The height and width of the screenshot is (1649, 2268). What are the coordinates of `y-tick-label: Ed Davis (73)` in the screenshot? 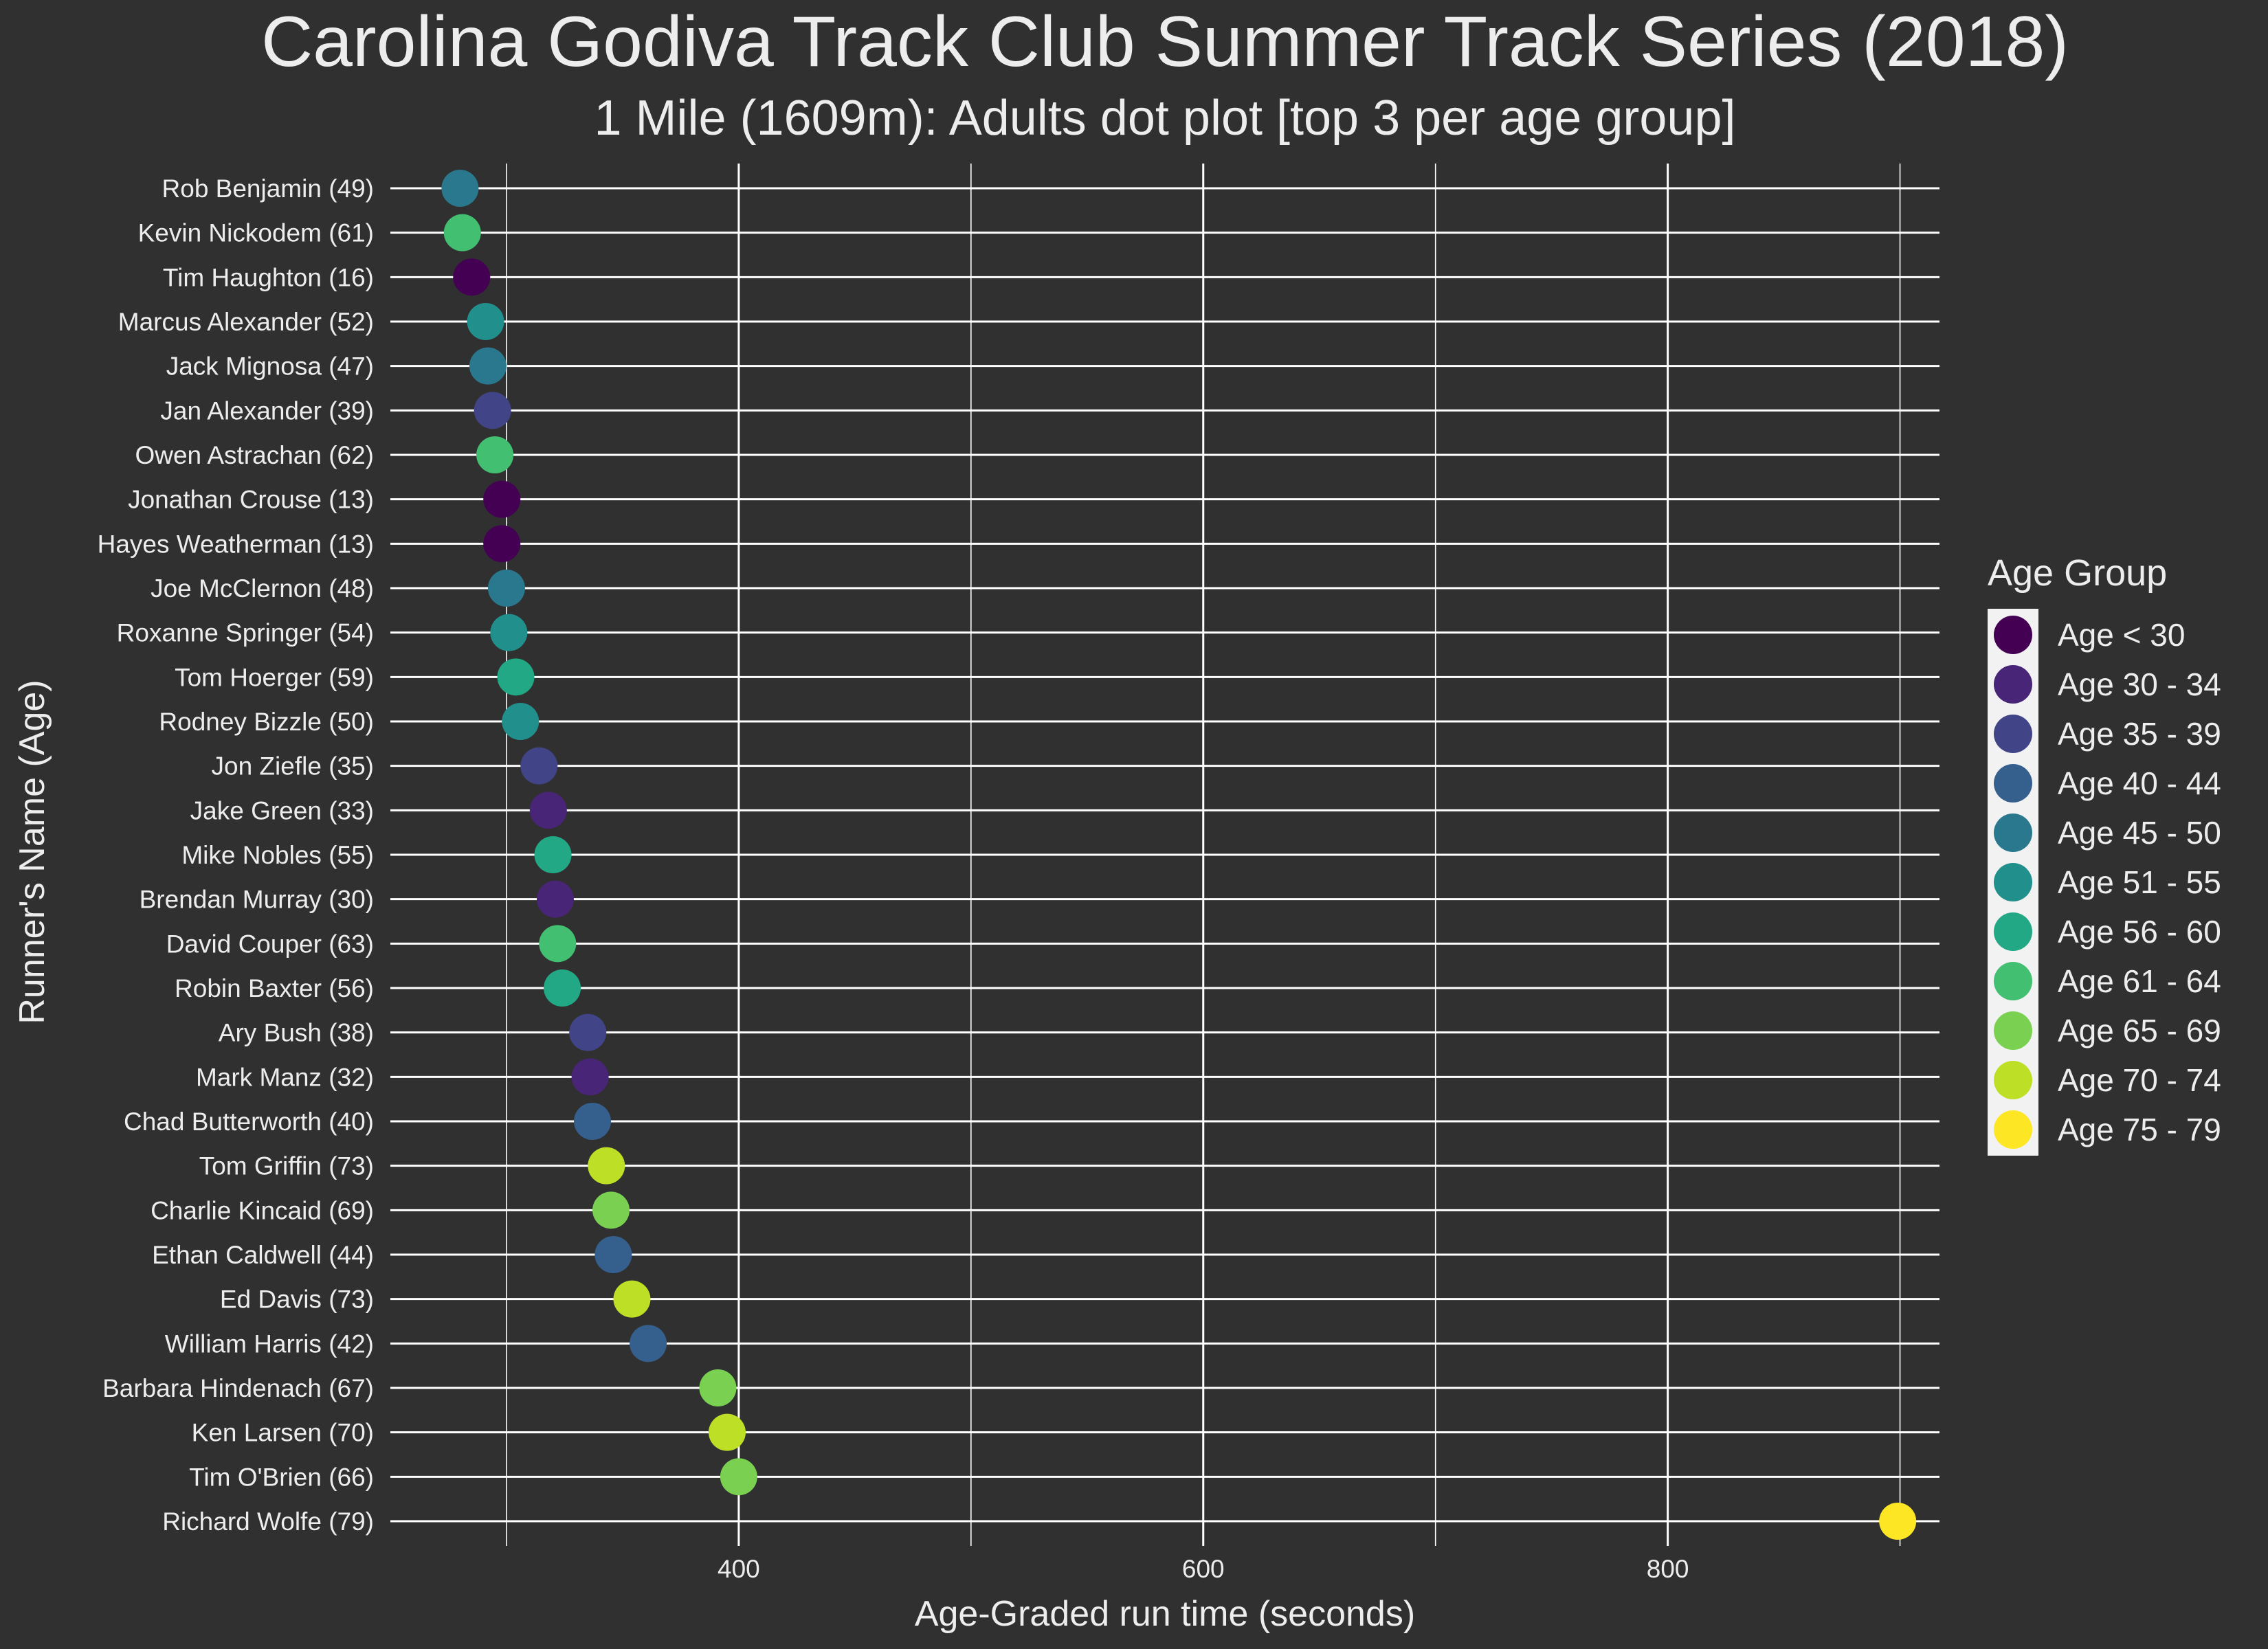 It's located at (297, 1300).